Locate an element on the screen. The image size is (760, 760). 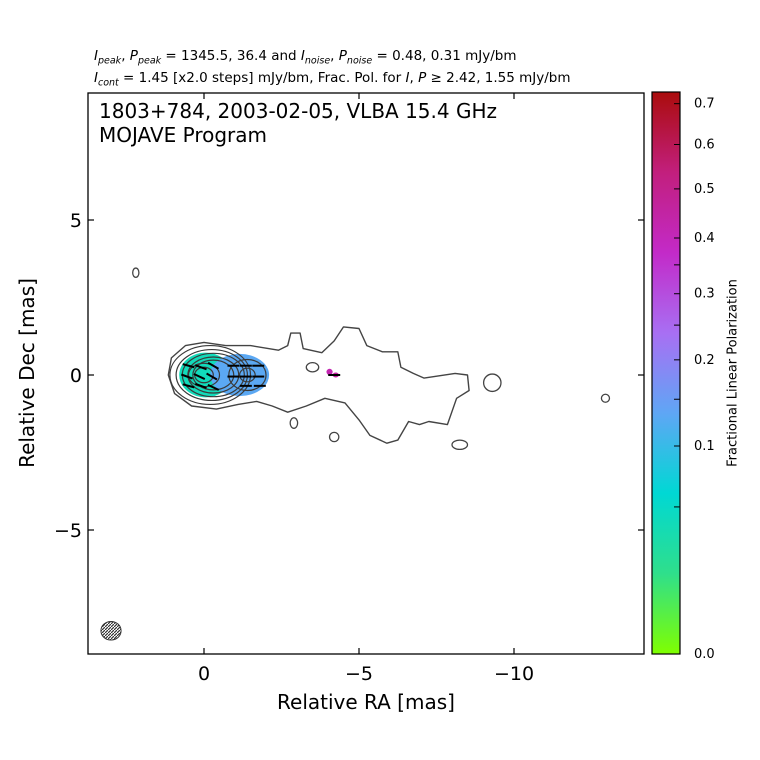
colorbar-tick-label: 0.2 is located at coordinates (704, 360).